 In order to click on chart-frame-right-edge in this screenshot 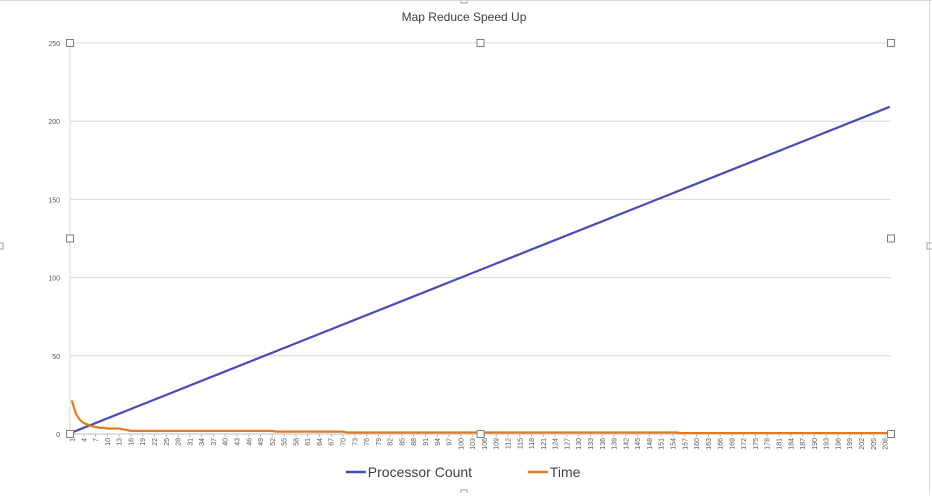, I will do `click(929, 246)`.